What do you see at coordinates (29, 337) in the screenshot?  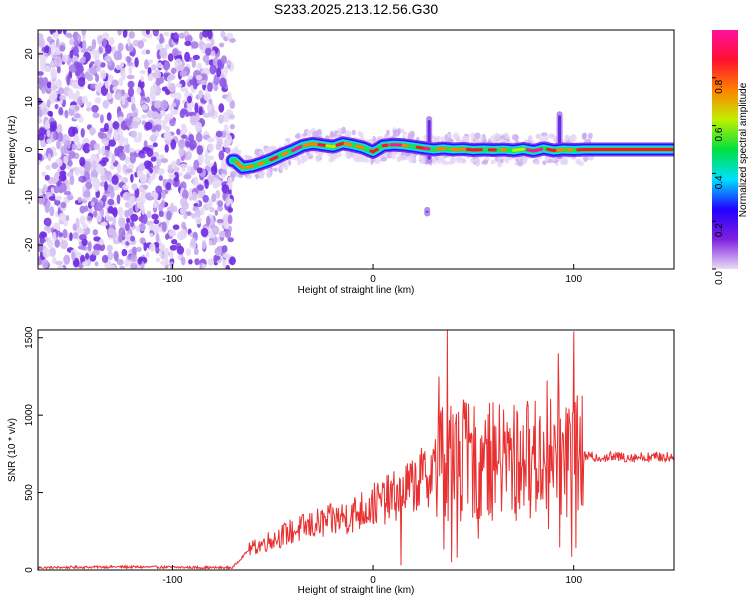 I see `y-tick-label: 1500` at bounding box center [29, 337].